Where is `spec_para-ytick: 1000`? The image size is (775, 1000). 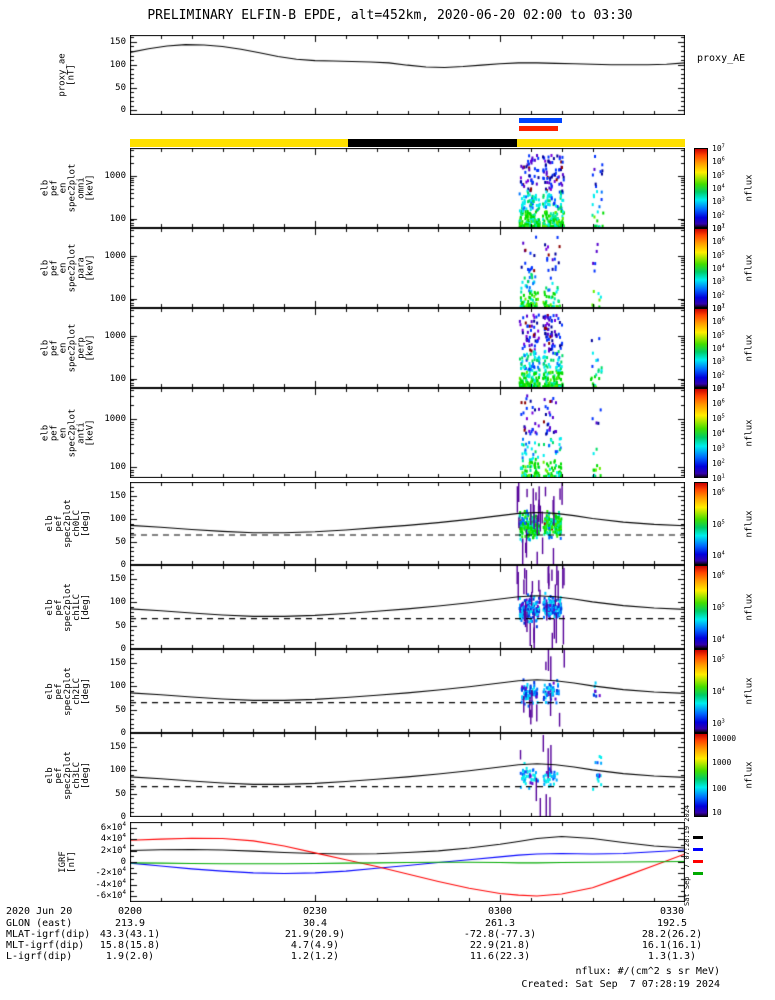
spec_para-ytick: 1000 is located at coordinates (115, 255).